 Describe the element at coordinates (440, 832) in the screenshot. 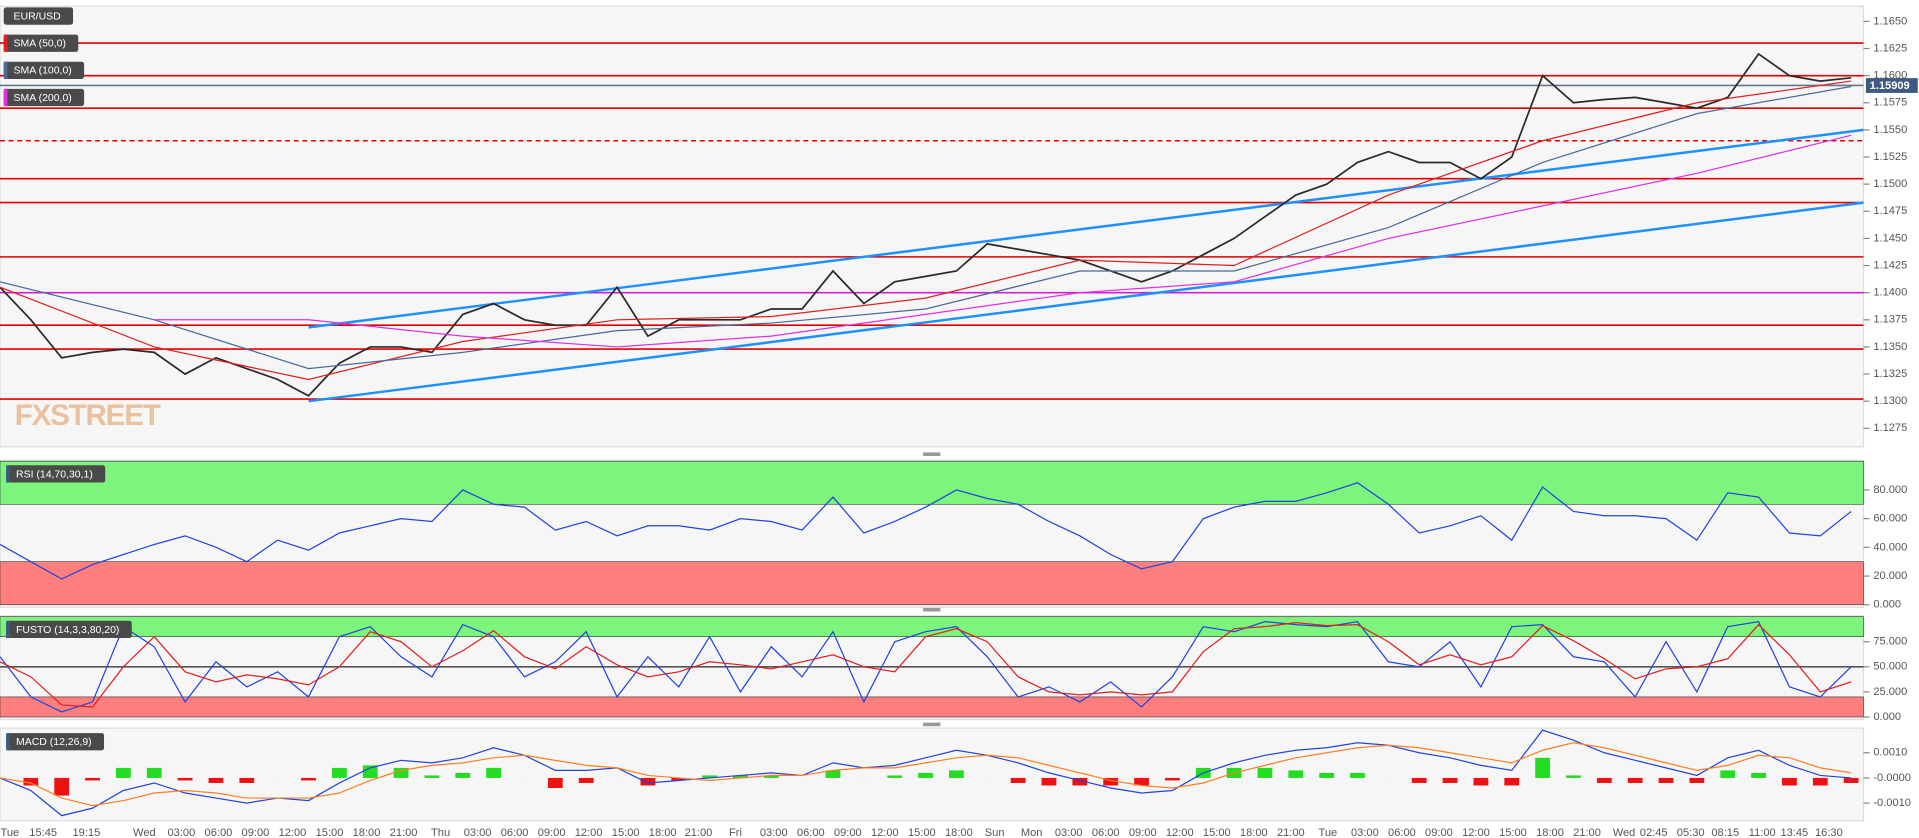

I see `x-tick-label: Thu` at that location.